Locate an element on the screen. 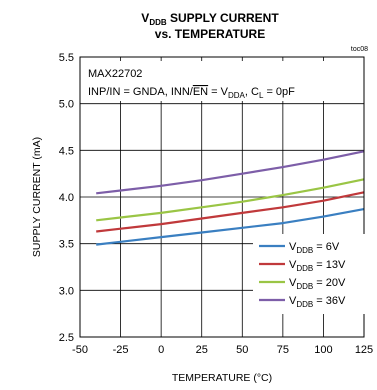  annotation-conditions: INP/IN = GNDA, INN/EN = VDDA, CL = 0pF is located at coordinates (191, 93).